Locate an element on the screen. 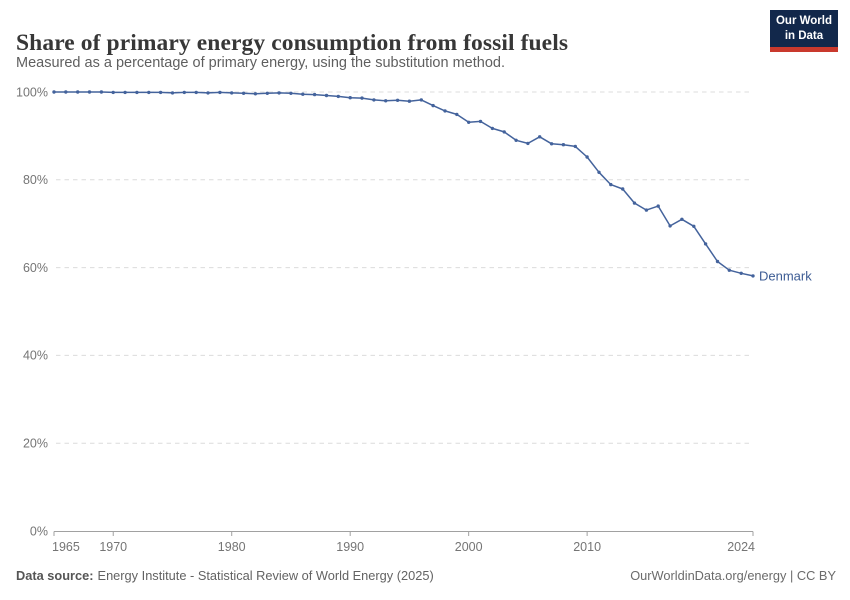  x-axis-ticks: 1965 1970 1980 1990 2000 2010 2024 is located at coordinates (403, 542).